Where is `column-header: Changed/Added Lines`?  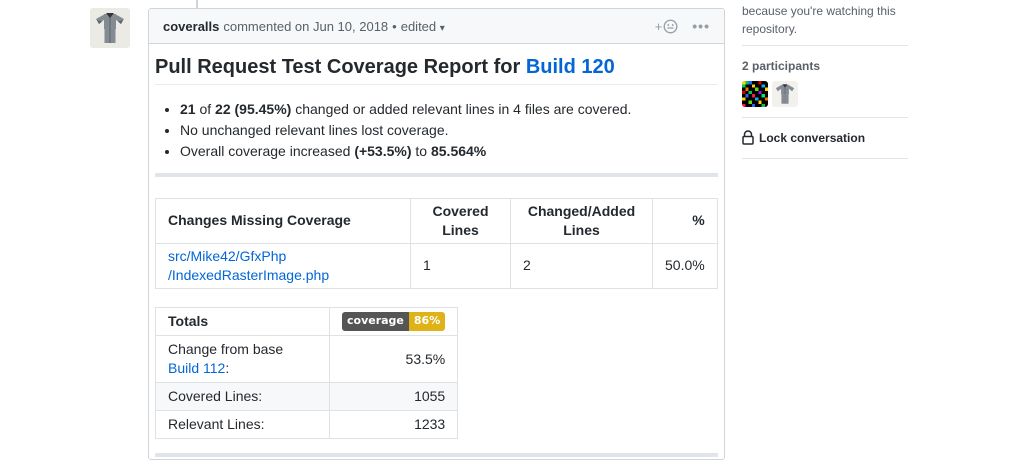
column-header: Changed/Added Lines is located at coordinates (581, 221).